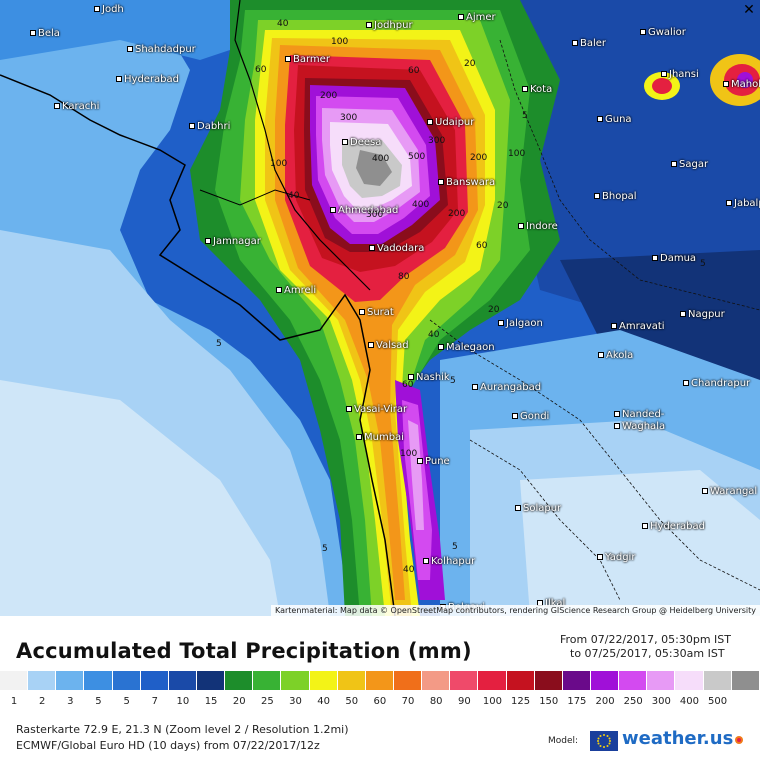 Image resolution: width=760 pixels, height=760 pixels. I want to click on city-name: Vadodara, so click(401, 248).